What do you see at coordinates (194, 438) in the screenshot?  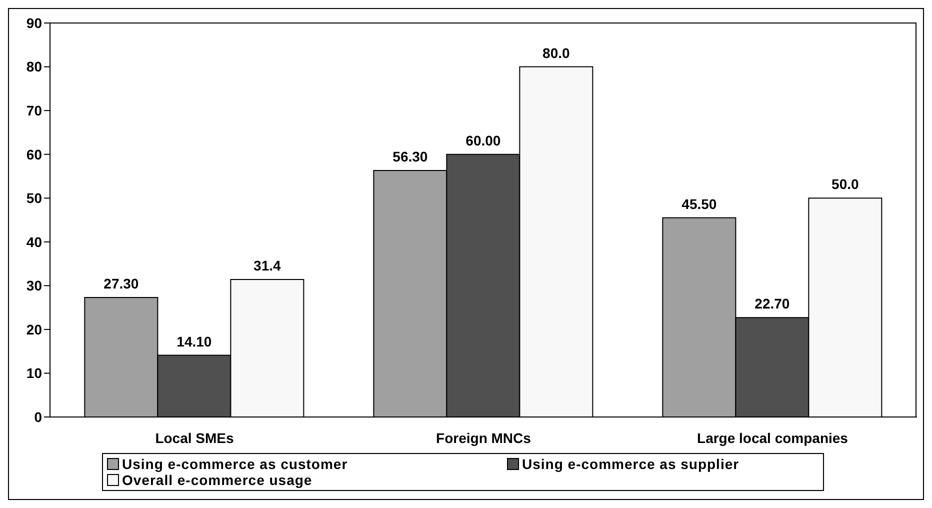 I see `x-tick-label: Local SMEs` at bounding box center [194, 438].